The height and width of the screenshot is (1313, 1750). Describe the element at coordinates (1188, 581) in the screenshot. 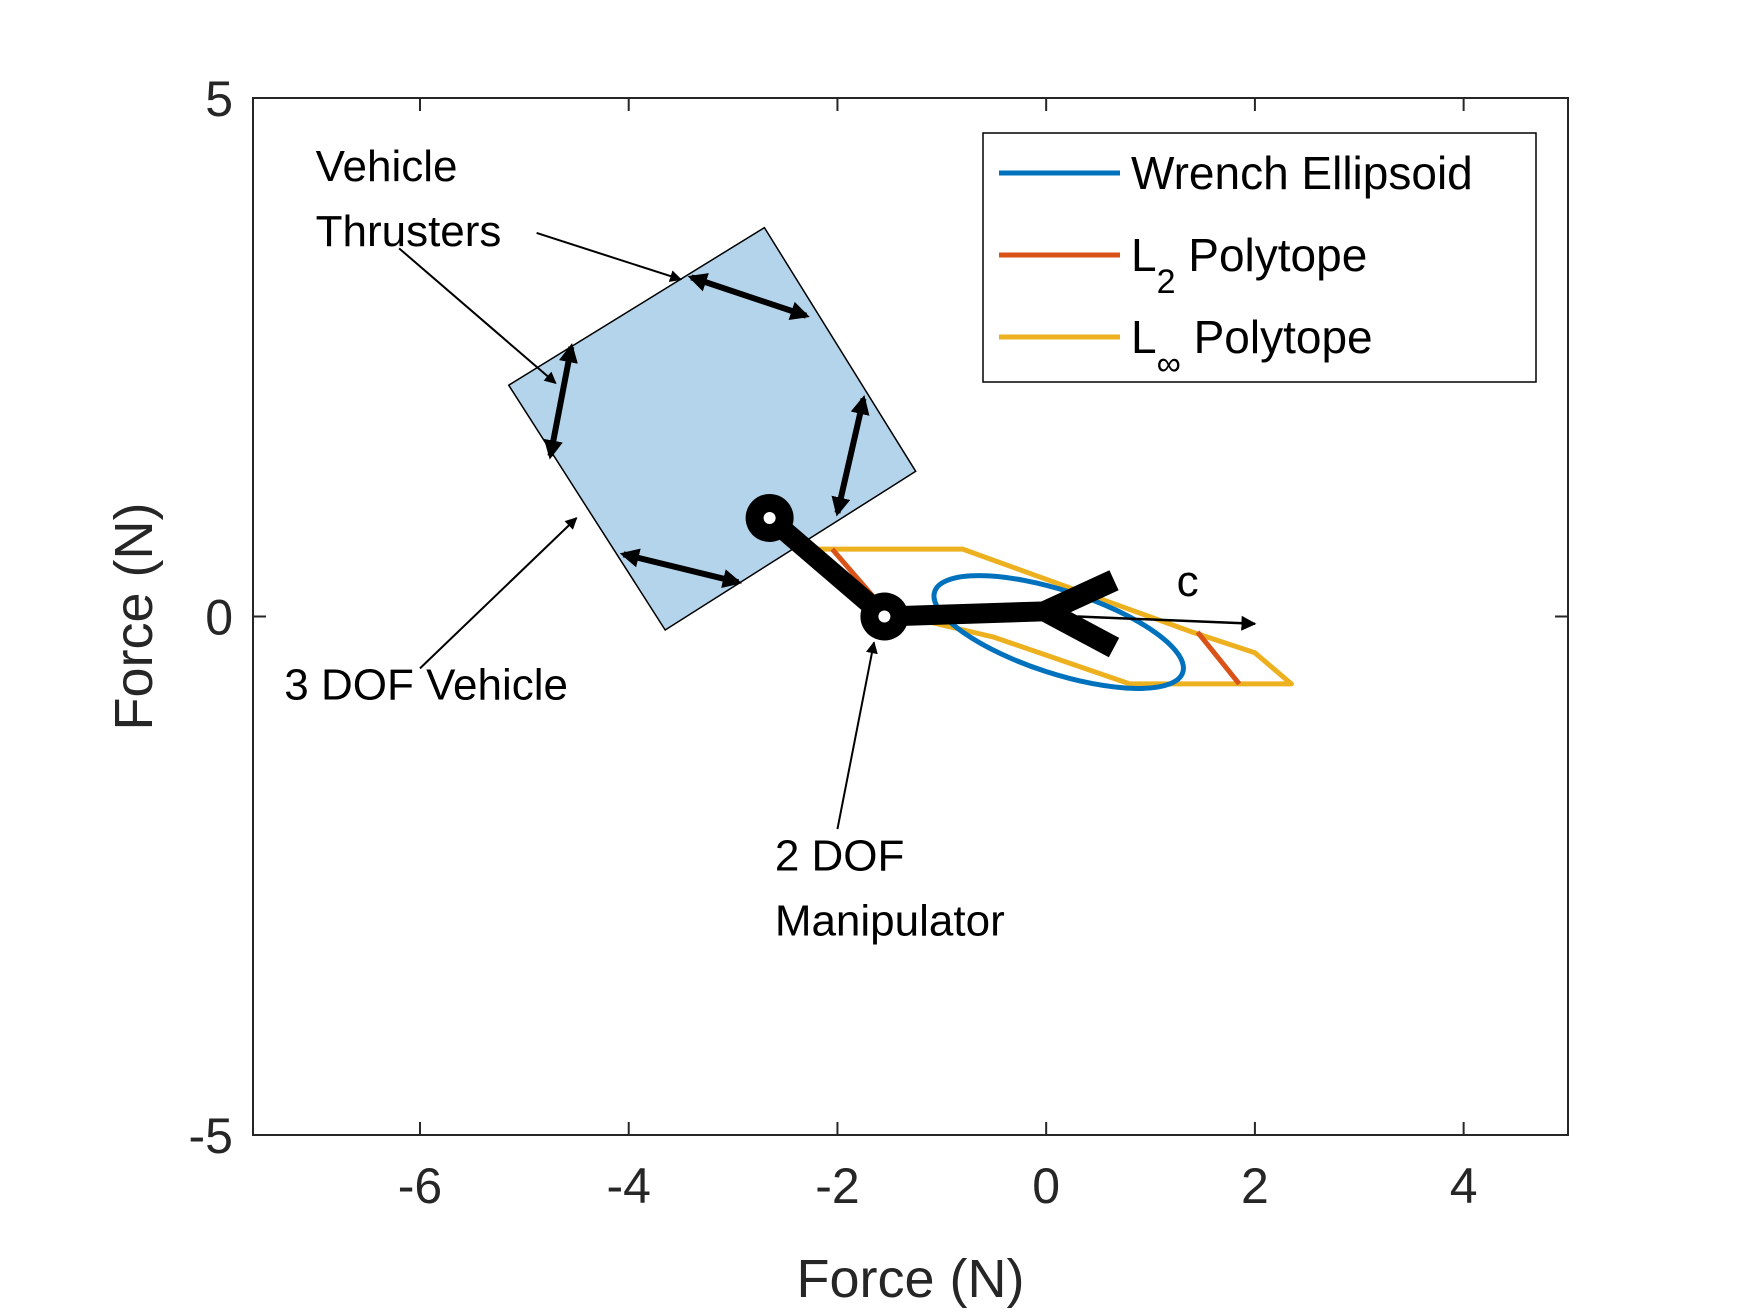

I see `c-vector-label: c` at that location.